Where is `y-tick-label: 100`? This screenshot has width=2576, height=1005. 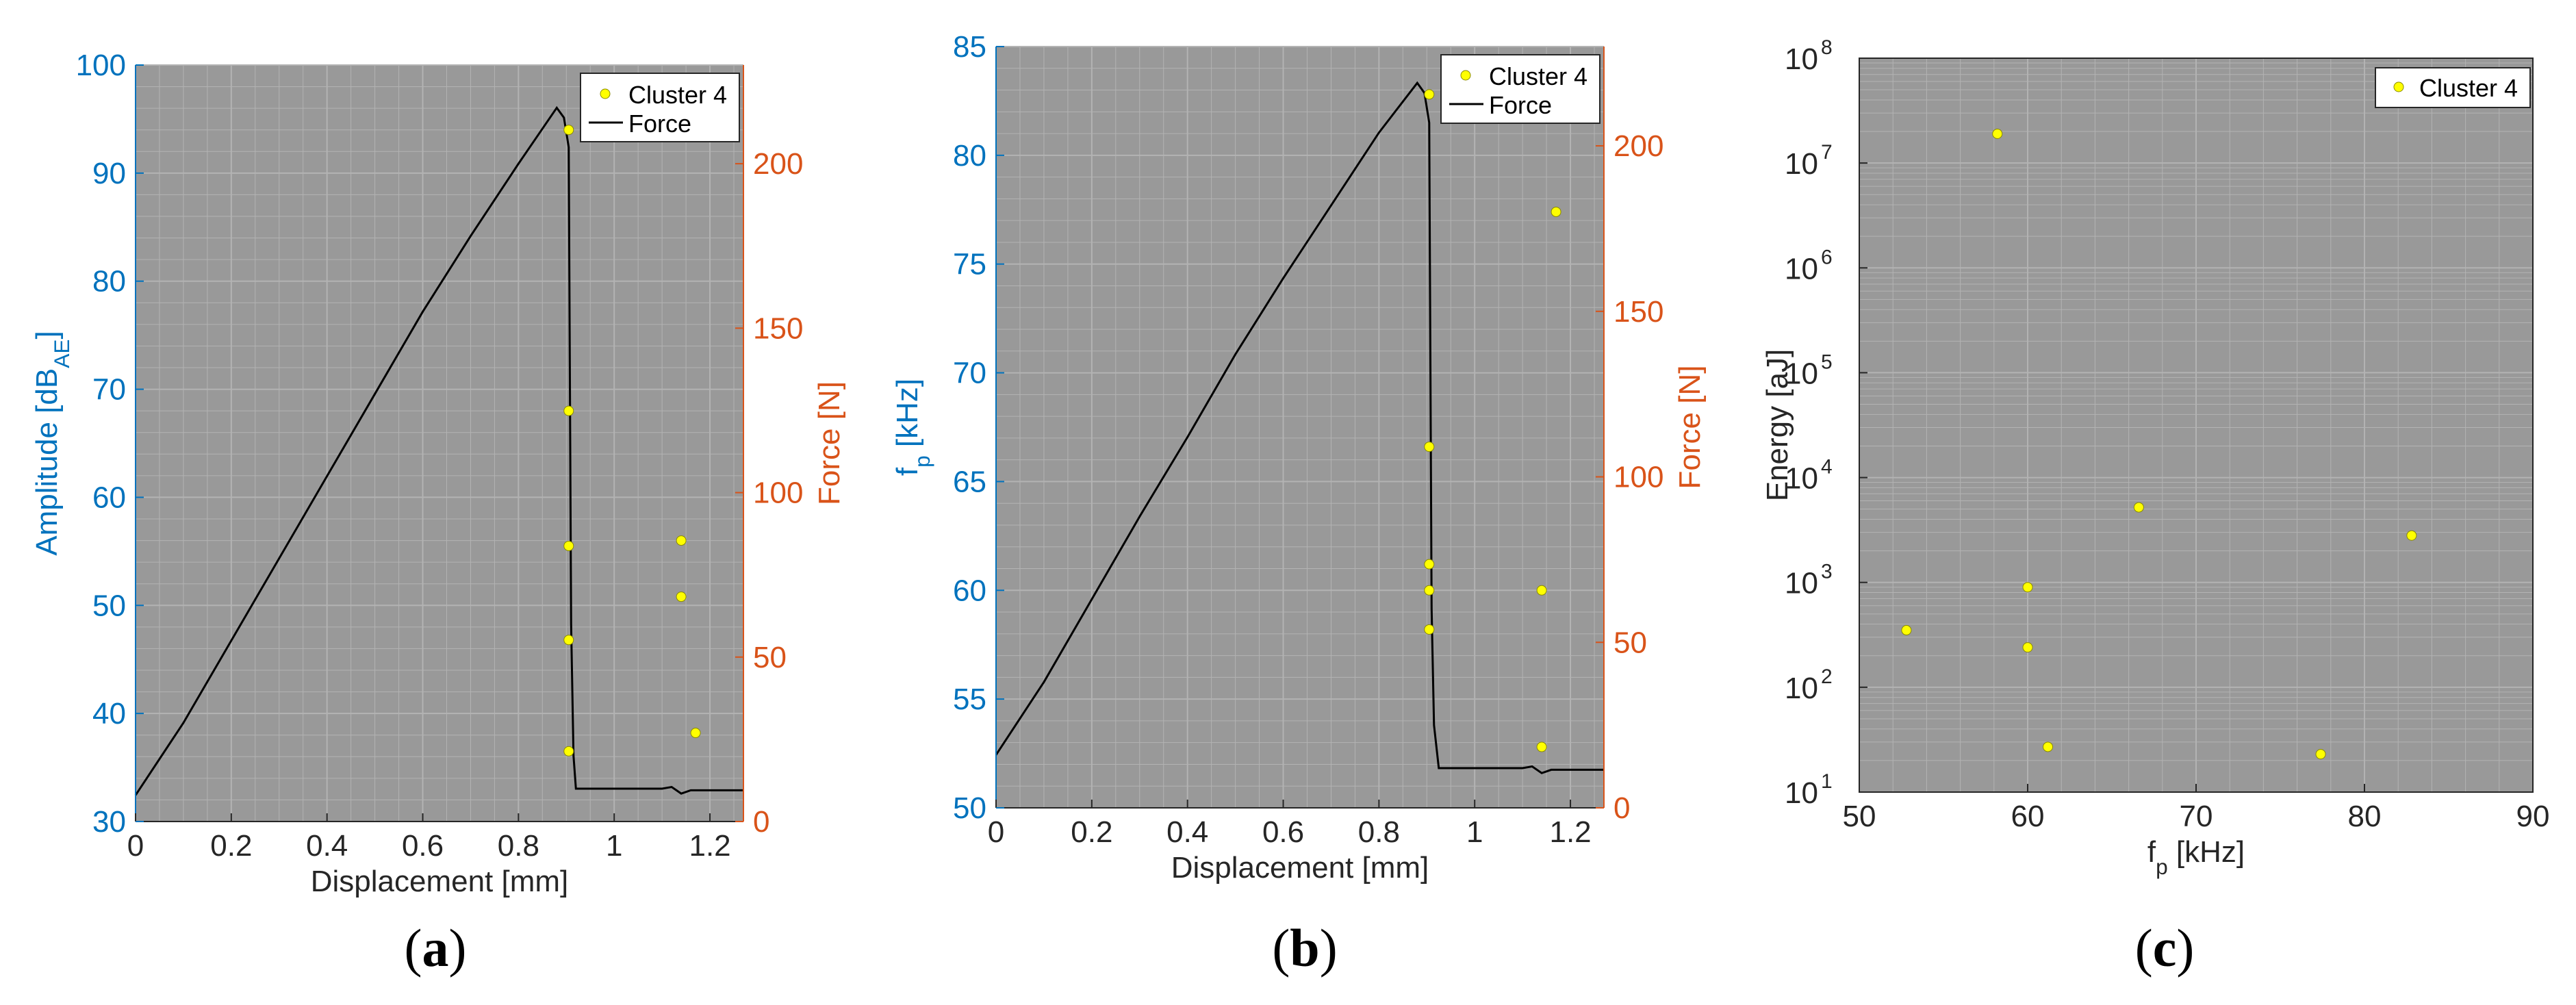 y-tick-label: 100 is located at coordinates (101, 65).